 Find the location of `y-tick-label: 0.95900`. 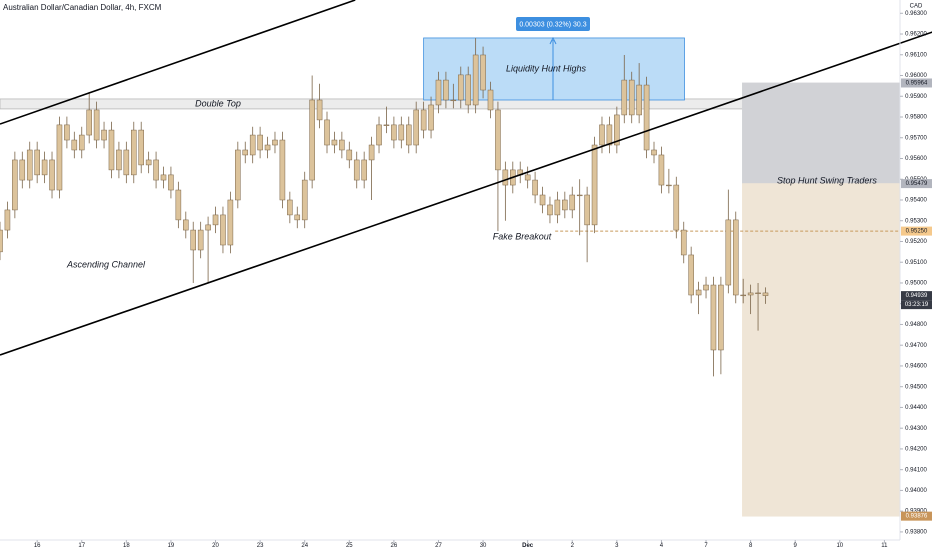

y-tick-label: 0.95900 is located at coordinates (916, 97).